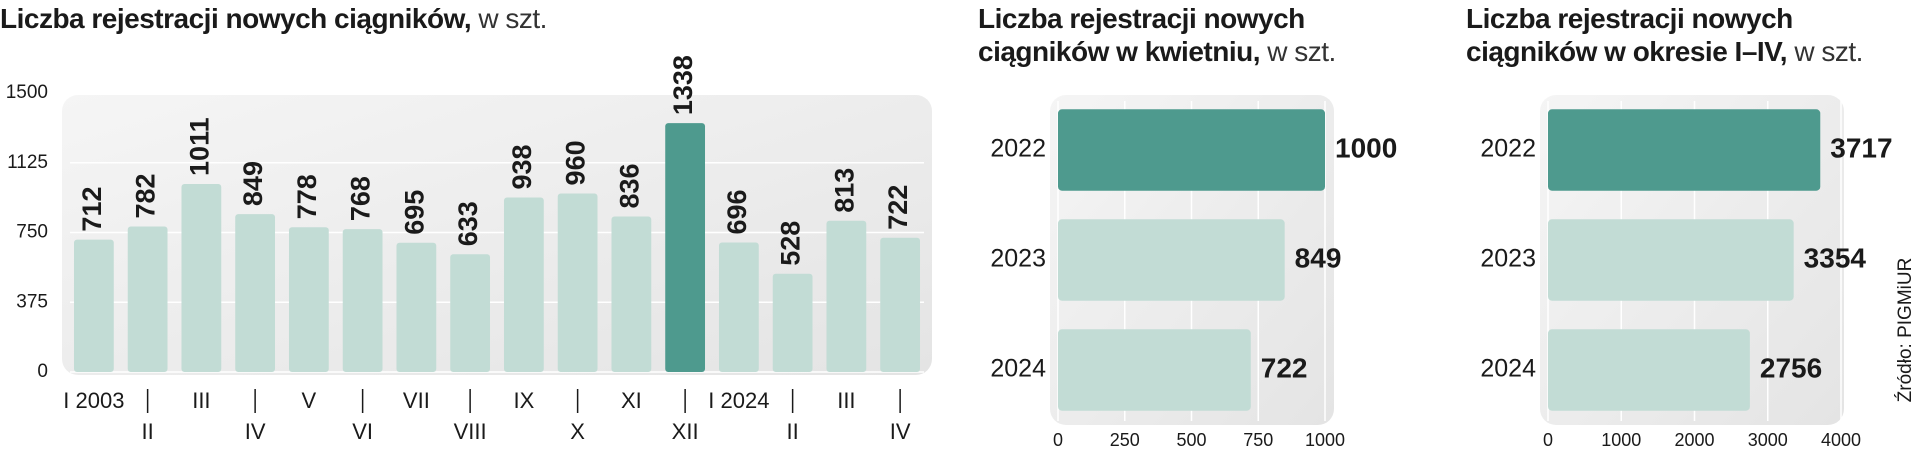  What do you see at coordinates (1835, 257) in the screenshot?
I see `value-label: 3354` at bounding box center [1835, 257].